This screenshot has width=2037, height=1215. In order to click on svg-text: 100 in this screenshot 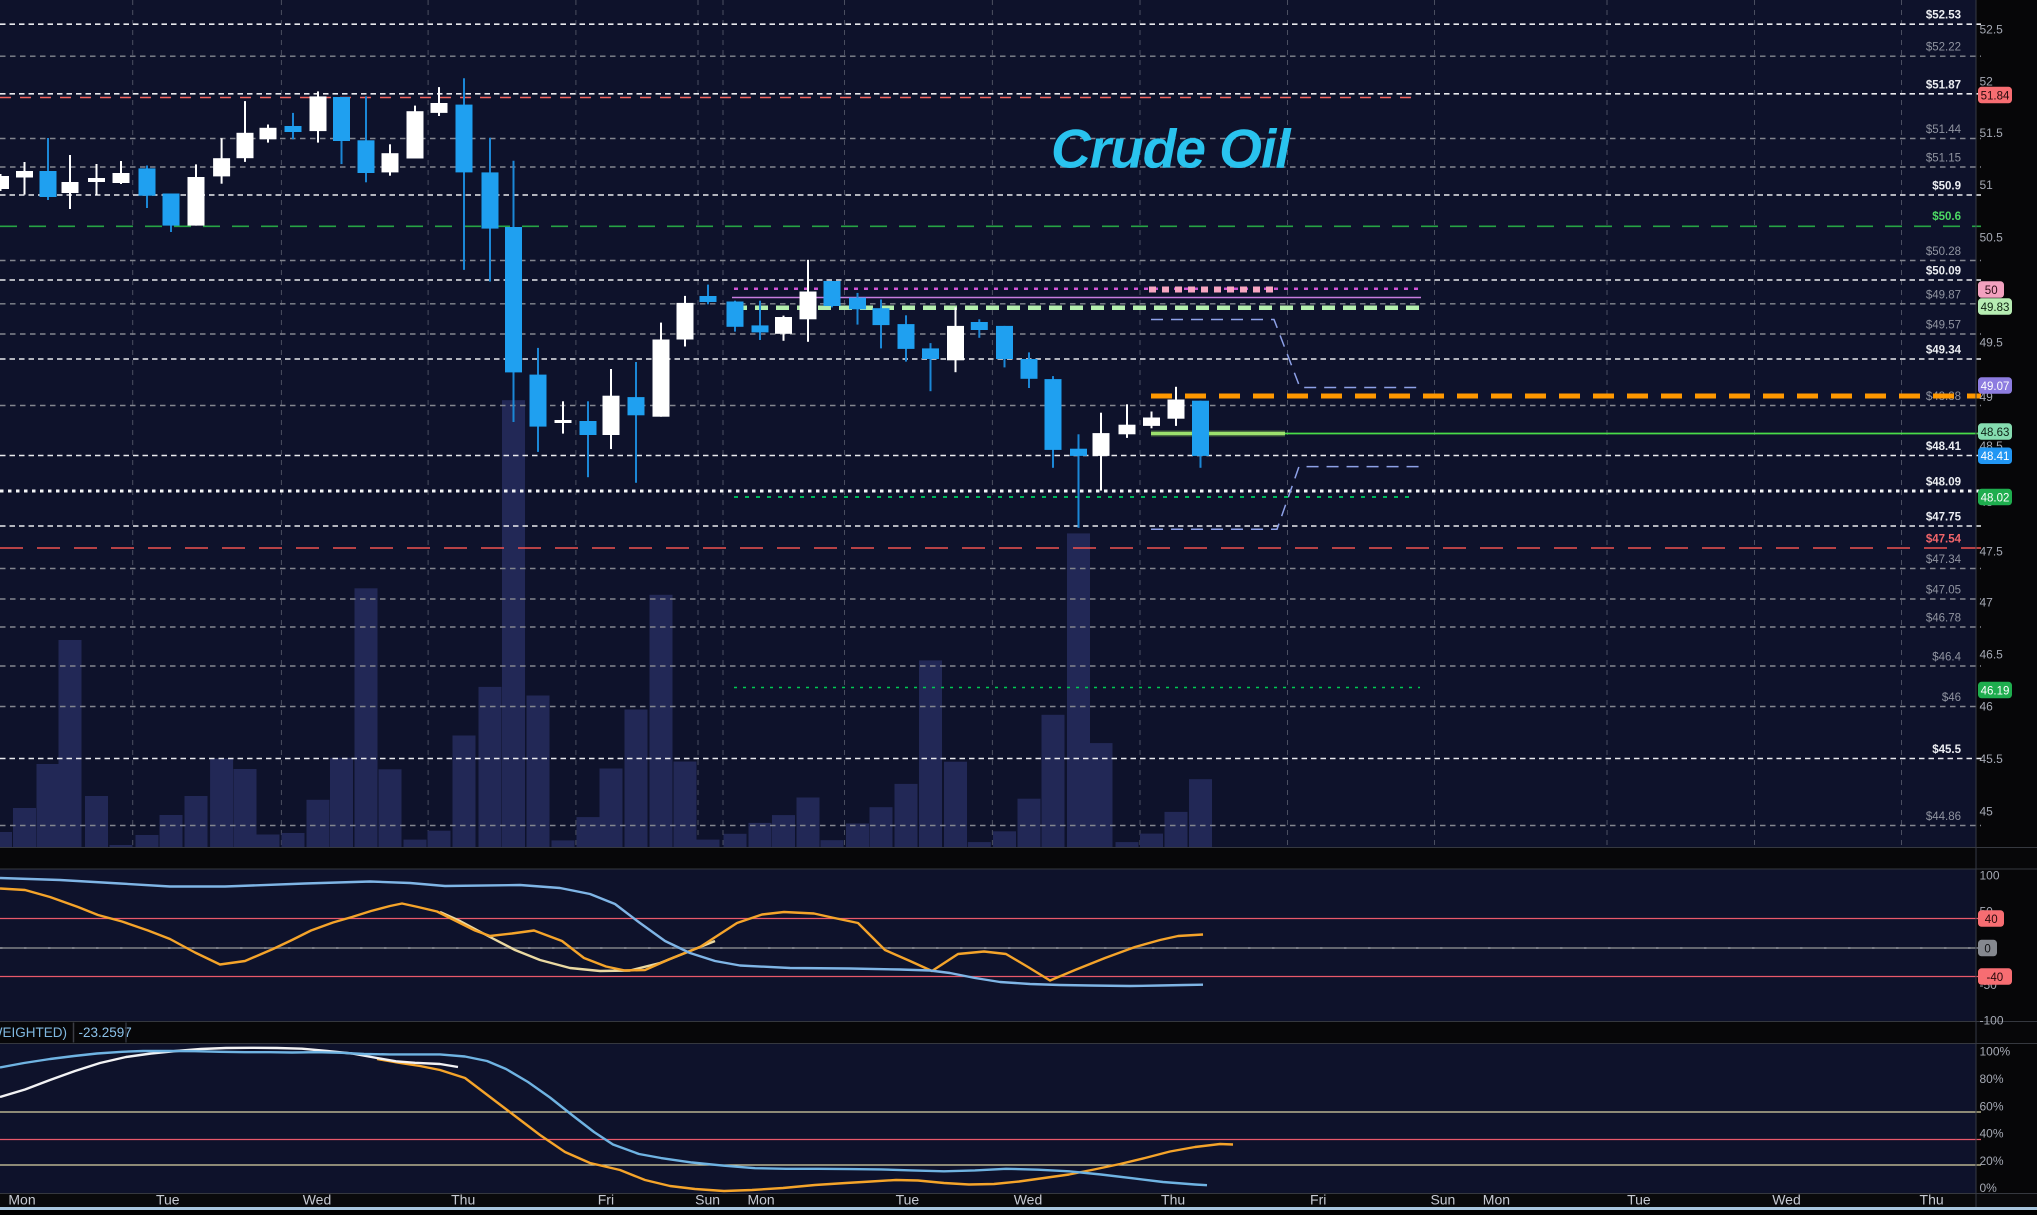, I will do `click(1990, 876)`.